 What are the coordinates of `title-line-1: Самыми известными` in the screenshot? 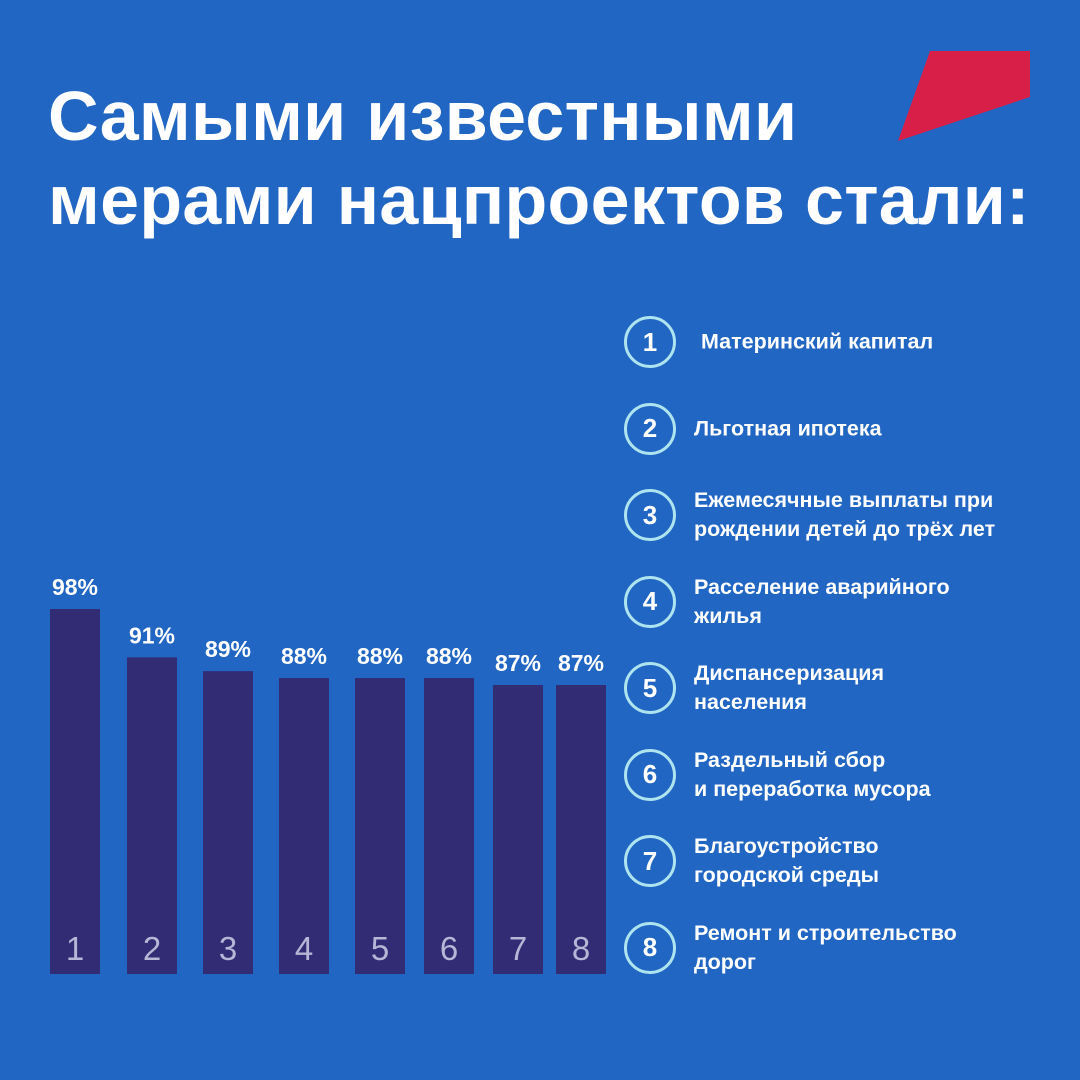 It's located at (423, 116).